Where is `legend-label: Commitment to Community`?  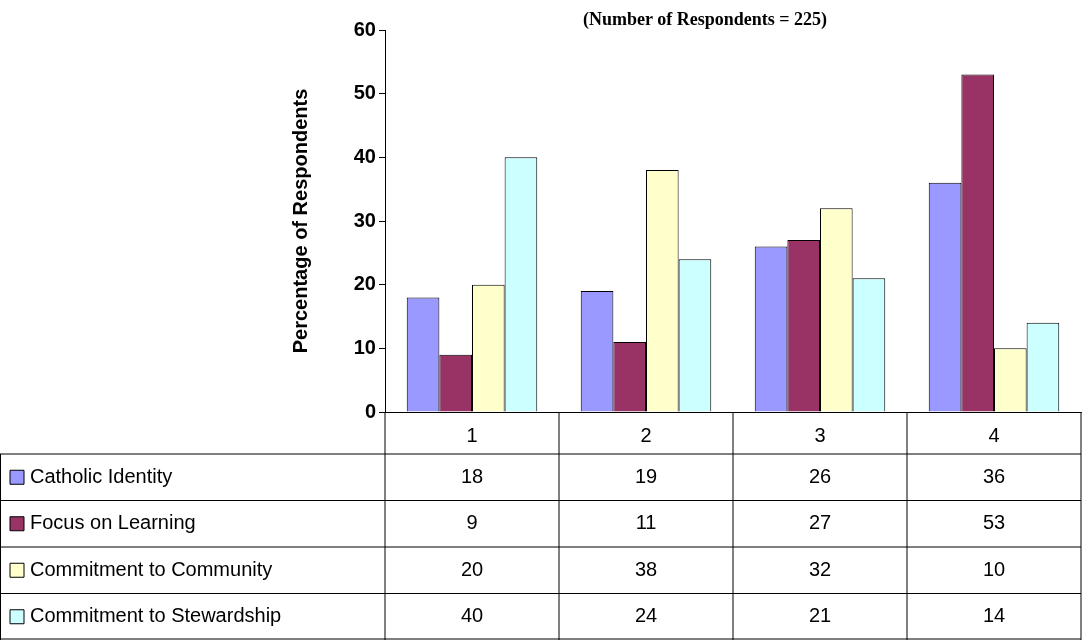
legend-label: Commitment to Community is located at coordinates (151, 568).